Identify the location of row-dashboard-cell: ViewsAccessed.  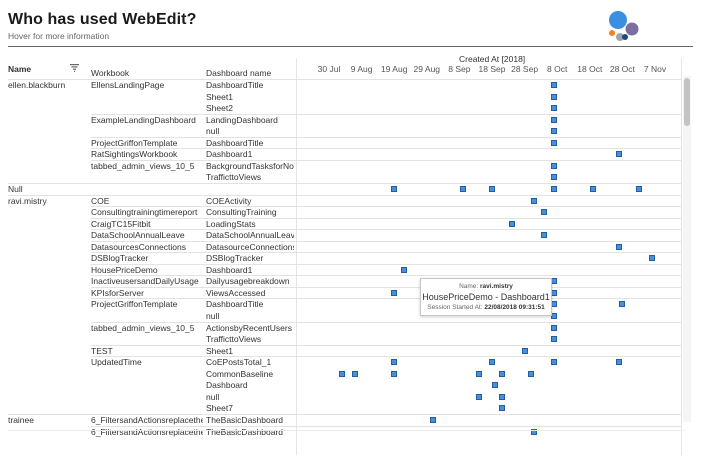
(236, 292).